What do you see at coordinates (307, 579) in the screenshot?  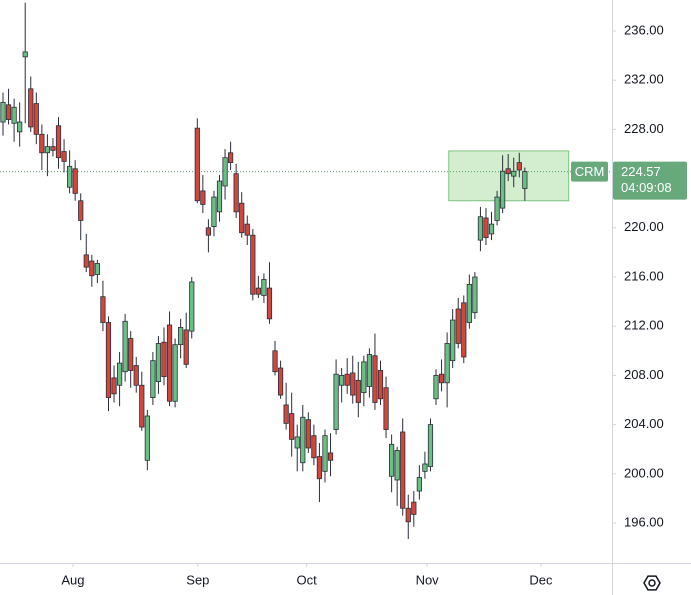 I see `x-tick-label: Oct` at bounding box center [307, 579].